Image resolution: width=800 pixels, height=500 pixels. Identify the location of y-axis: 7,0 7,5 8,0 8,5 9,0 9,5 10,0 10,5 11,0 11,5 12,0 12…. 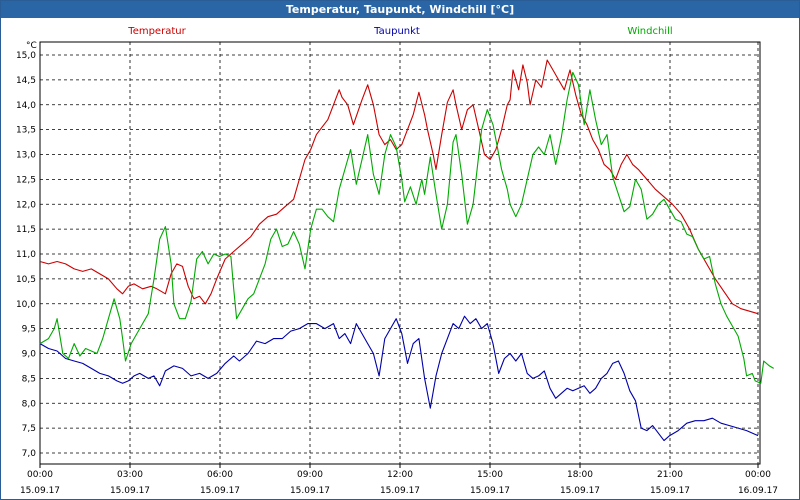
(26, 250).